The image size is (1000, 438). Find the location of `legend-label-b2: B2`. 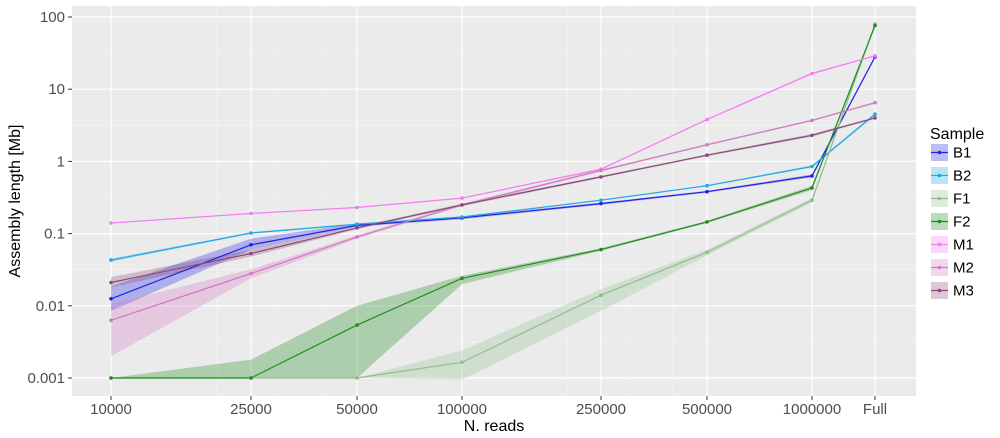

legend-label-b2: B2 is located at coordinates (962, 176).